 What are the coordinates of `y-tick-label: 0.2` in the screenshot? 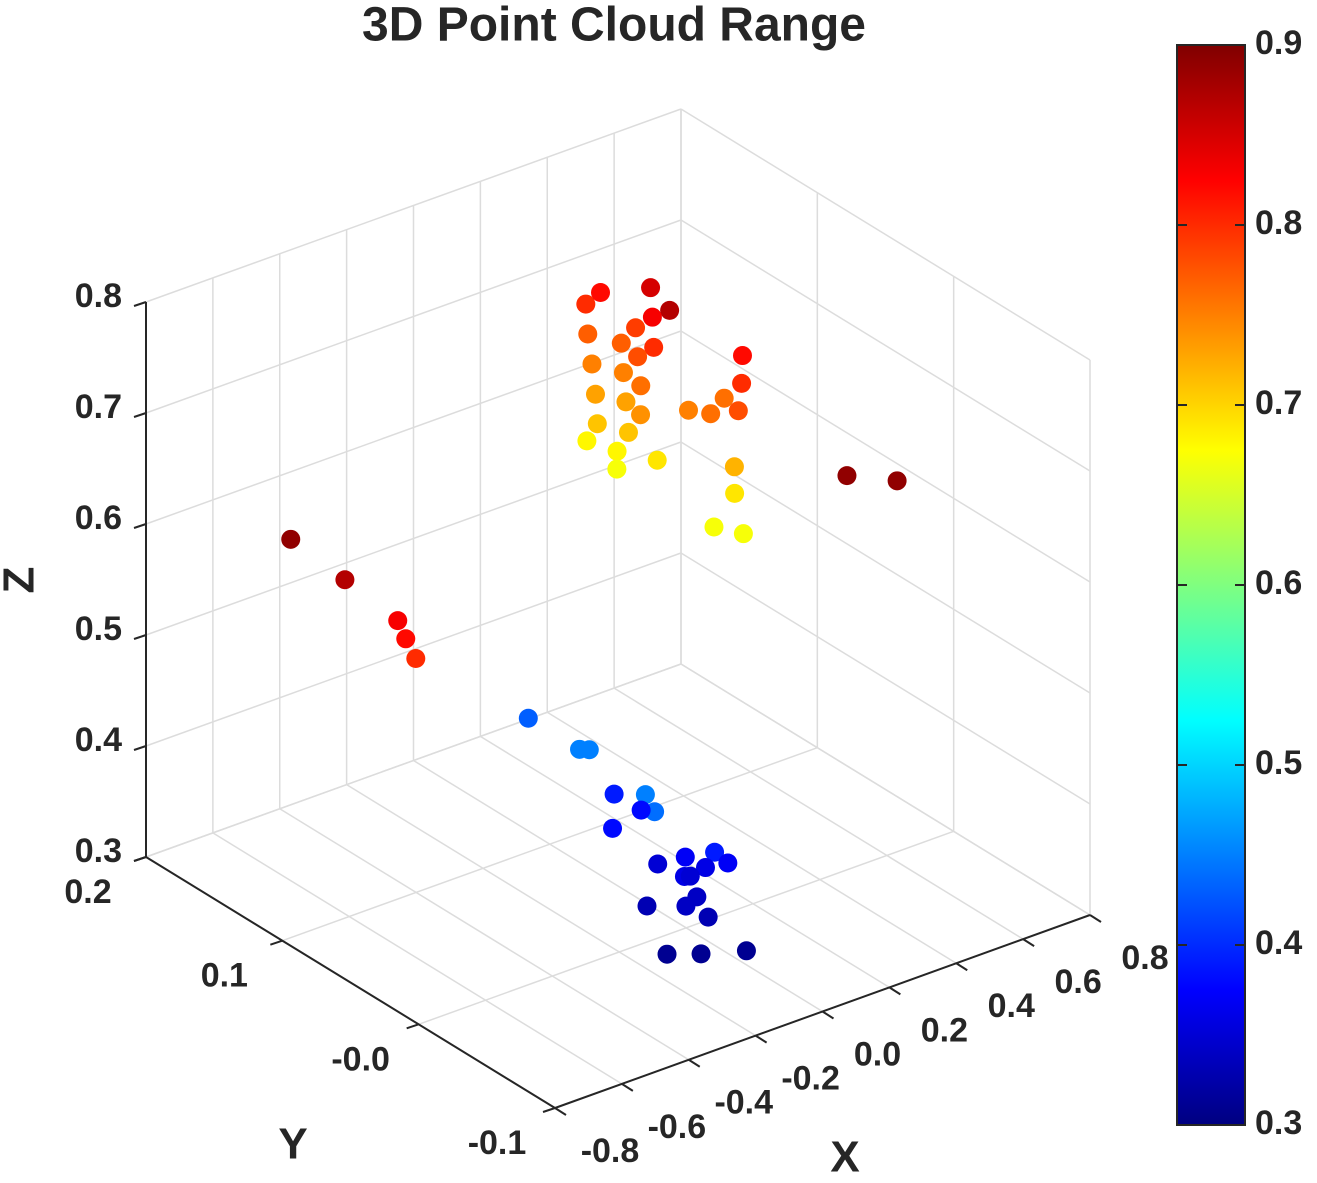 It's located at (87, 892).